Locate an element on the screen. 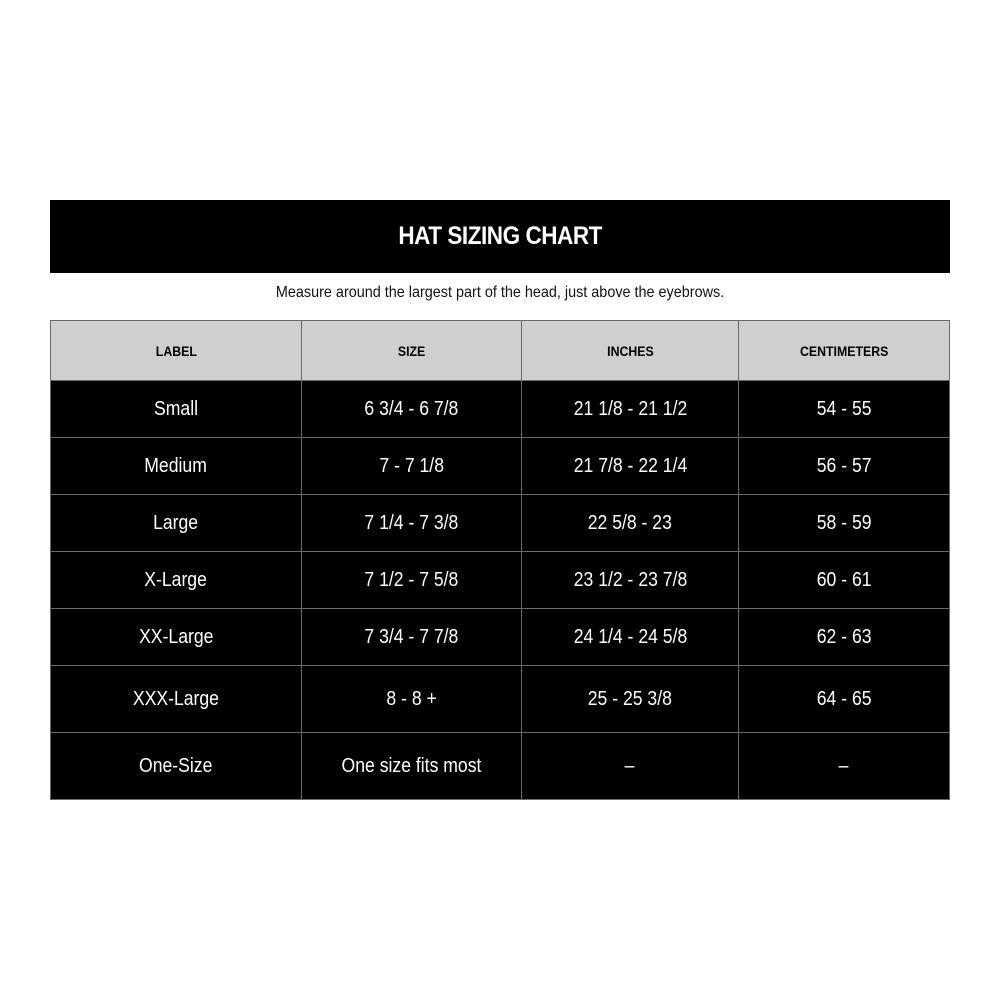 This screenshot has width=1000, height=1000. table-cell: Large is located at coordinates (176, 523).